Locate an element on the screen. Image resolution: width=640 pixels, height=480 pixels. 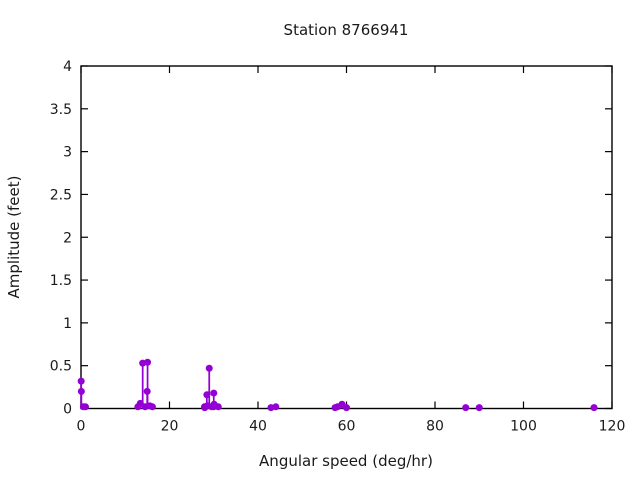
x-tick-label: 100 is located at coordinates (523, 427).